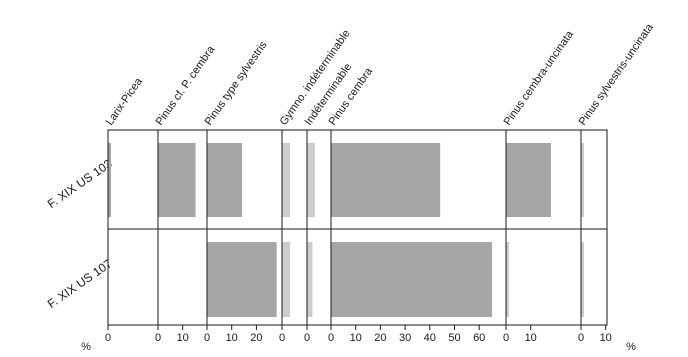 The height and width of the screenshot is (357, 688). I want to click on tick-label-pinus-cembra-50: 50, so click(454, 338).